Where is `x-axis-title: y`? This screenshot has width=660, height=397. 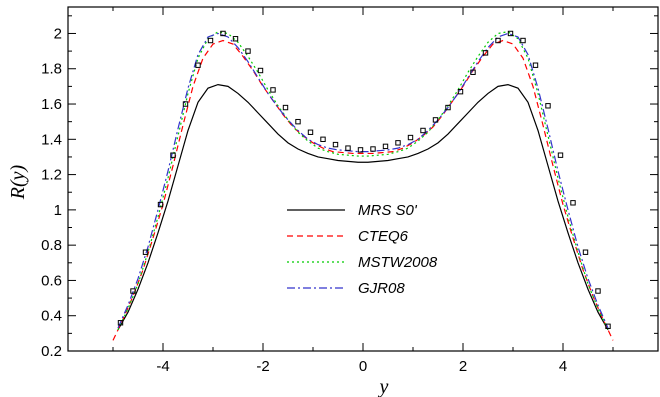 x-axis-title: y is located at coordinates (383, 386).